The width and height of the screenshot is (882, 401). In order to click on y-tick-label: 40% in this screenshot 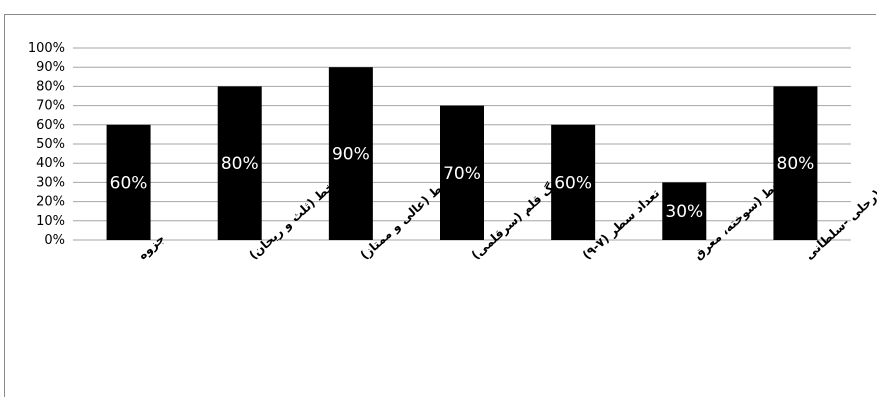, I will do `click(50, 163)`.